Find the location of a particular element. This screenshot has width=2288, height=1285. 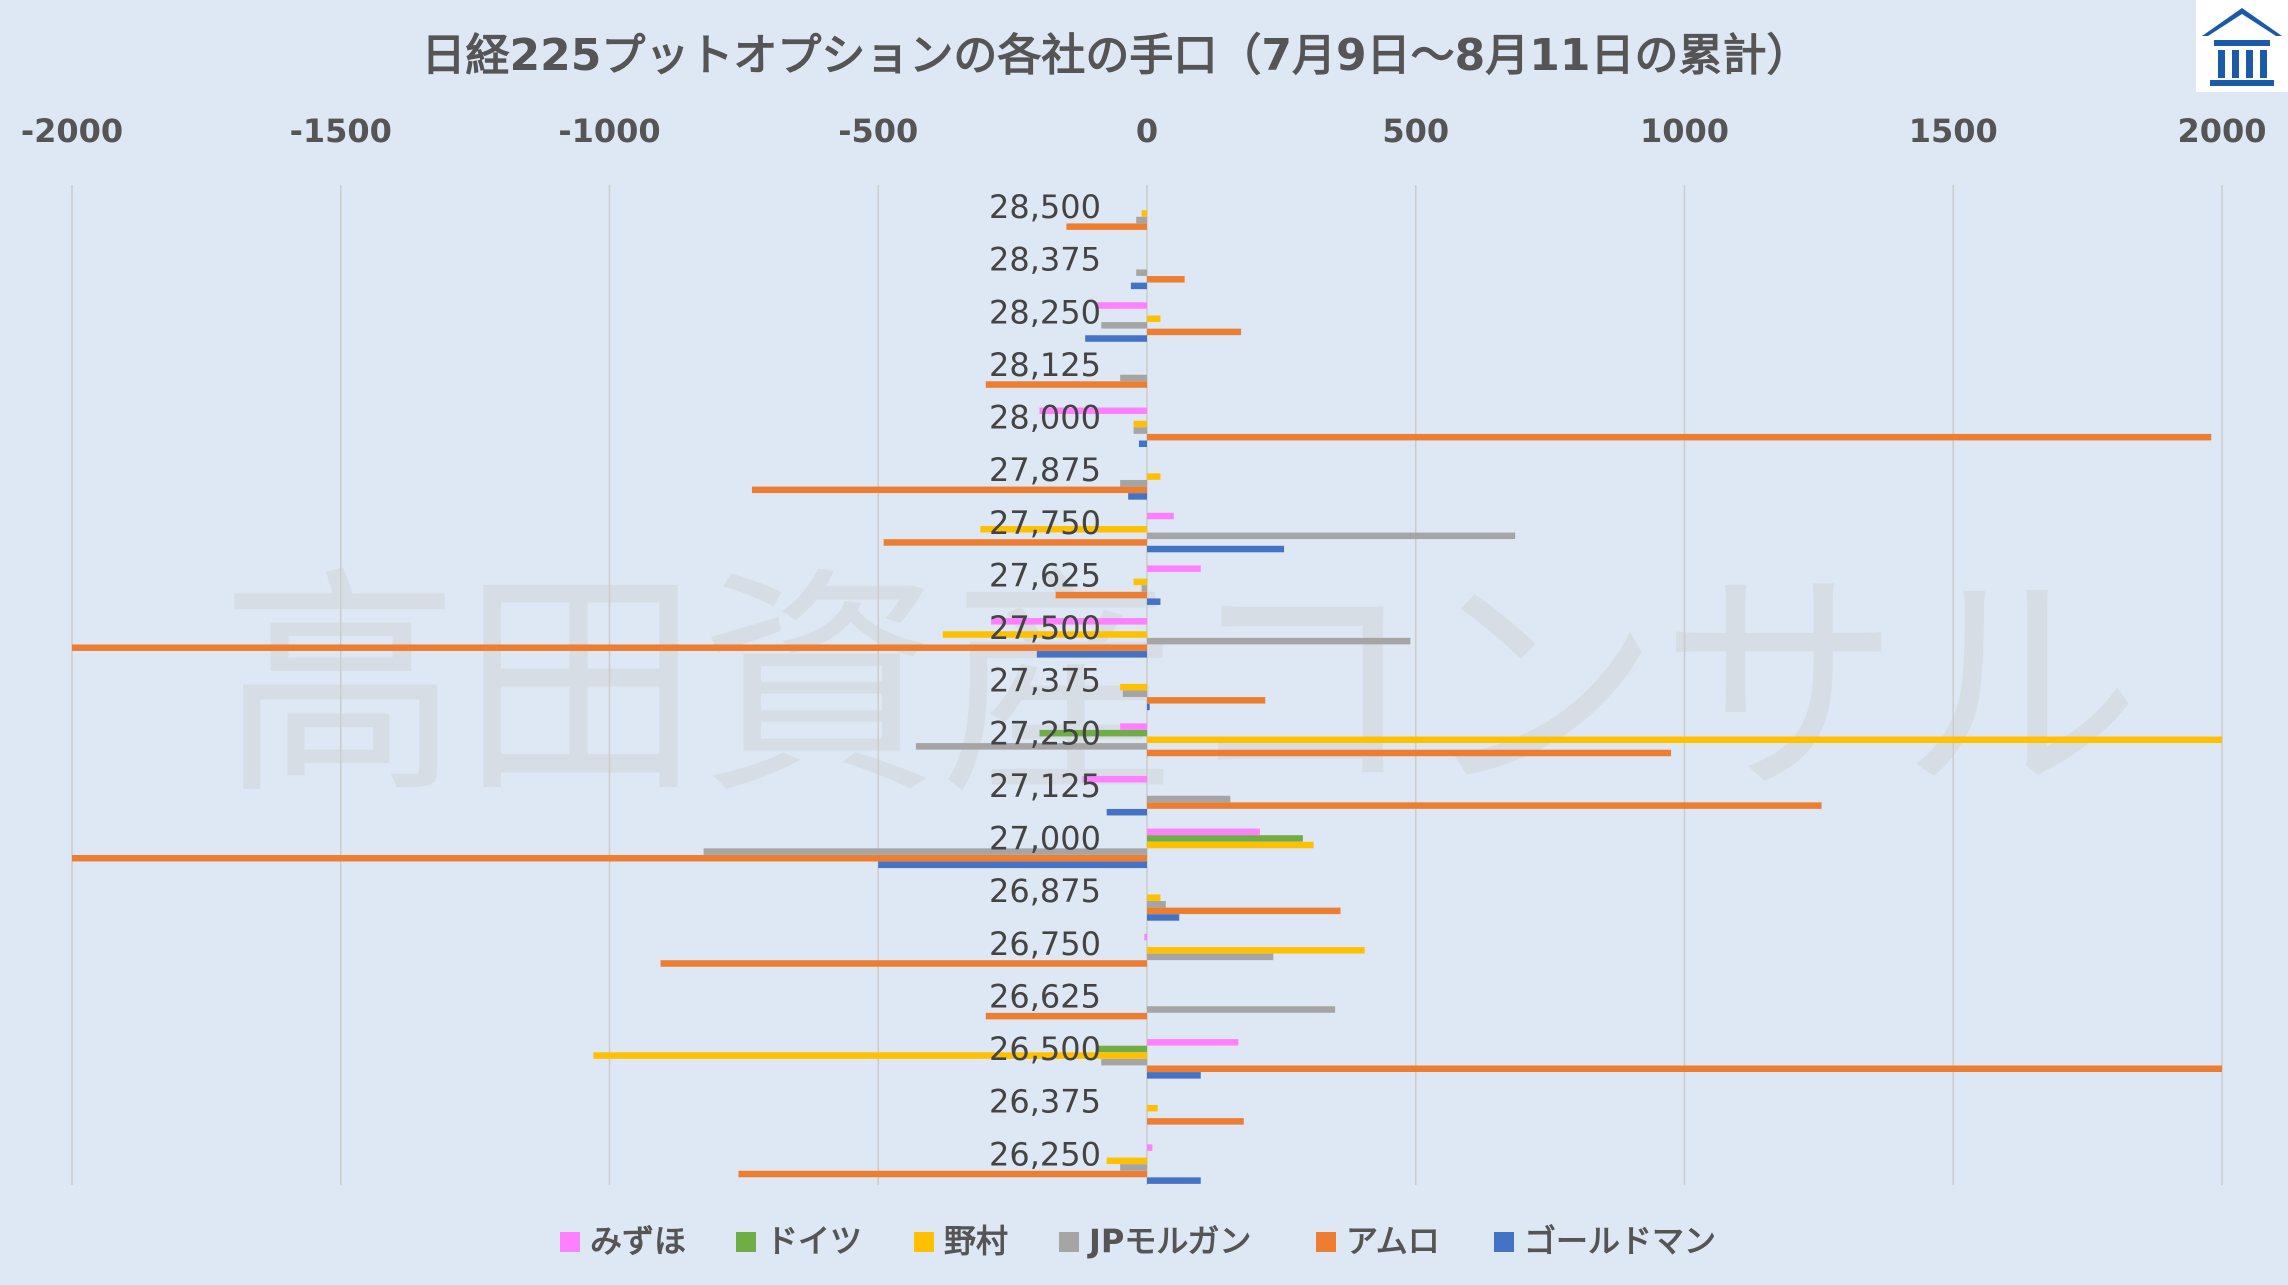

x-tick-label: 1000 is located at coordinates (1684, 131).